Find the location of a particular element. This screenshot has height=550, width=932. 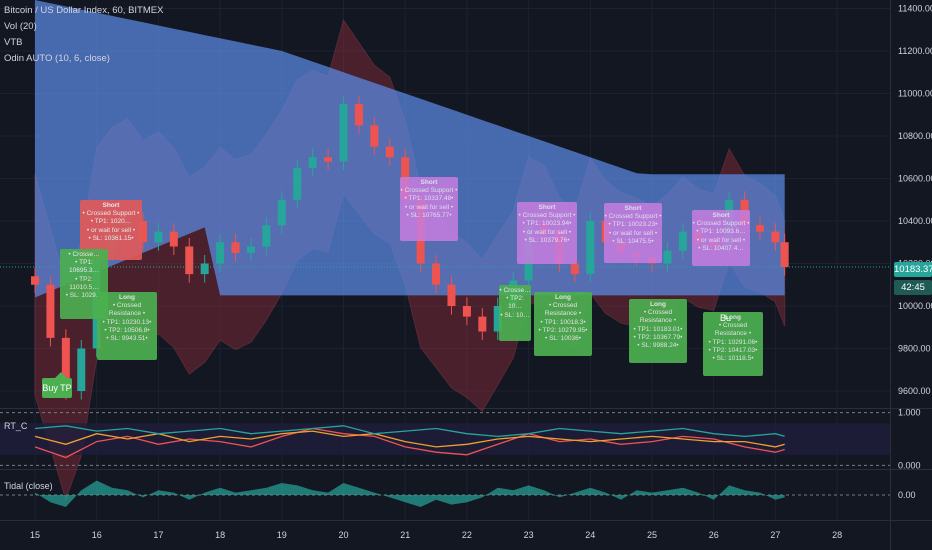

buy-label: Bu is located at coordinates (726, 318).